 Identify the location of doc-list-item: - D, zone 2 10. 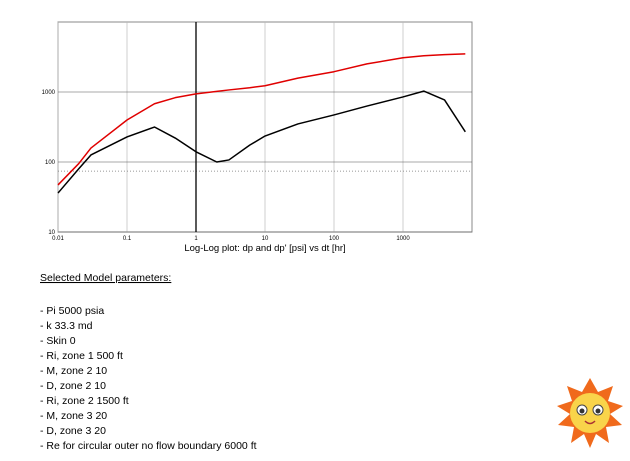
(73, 386).